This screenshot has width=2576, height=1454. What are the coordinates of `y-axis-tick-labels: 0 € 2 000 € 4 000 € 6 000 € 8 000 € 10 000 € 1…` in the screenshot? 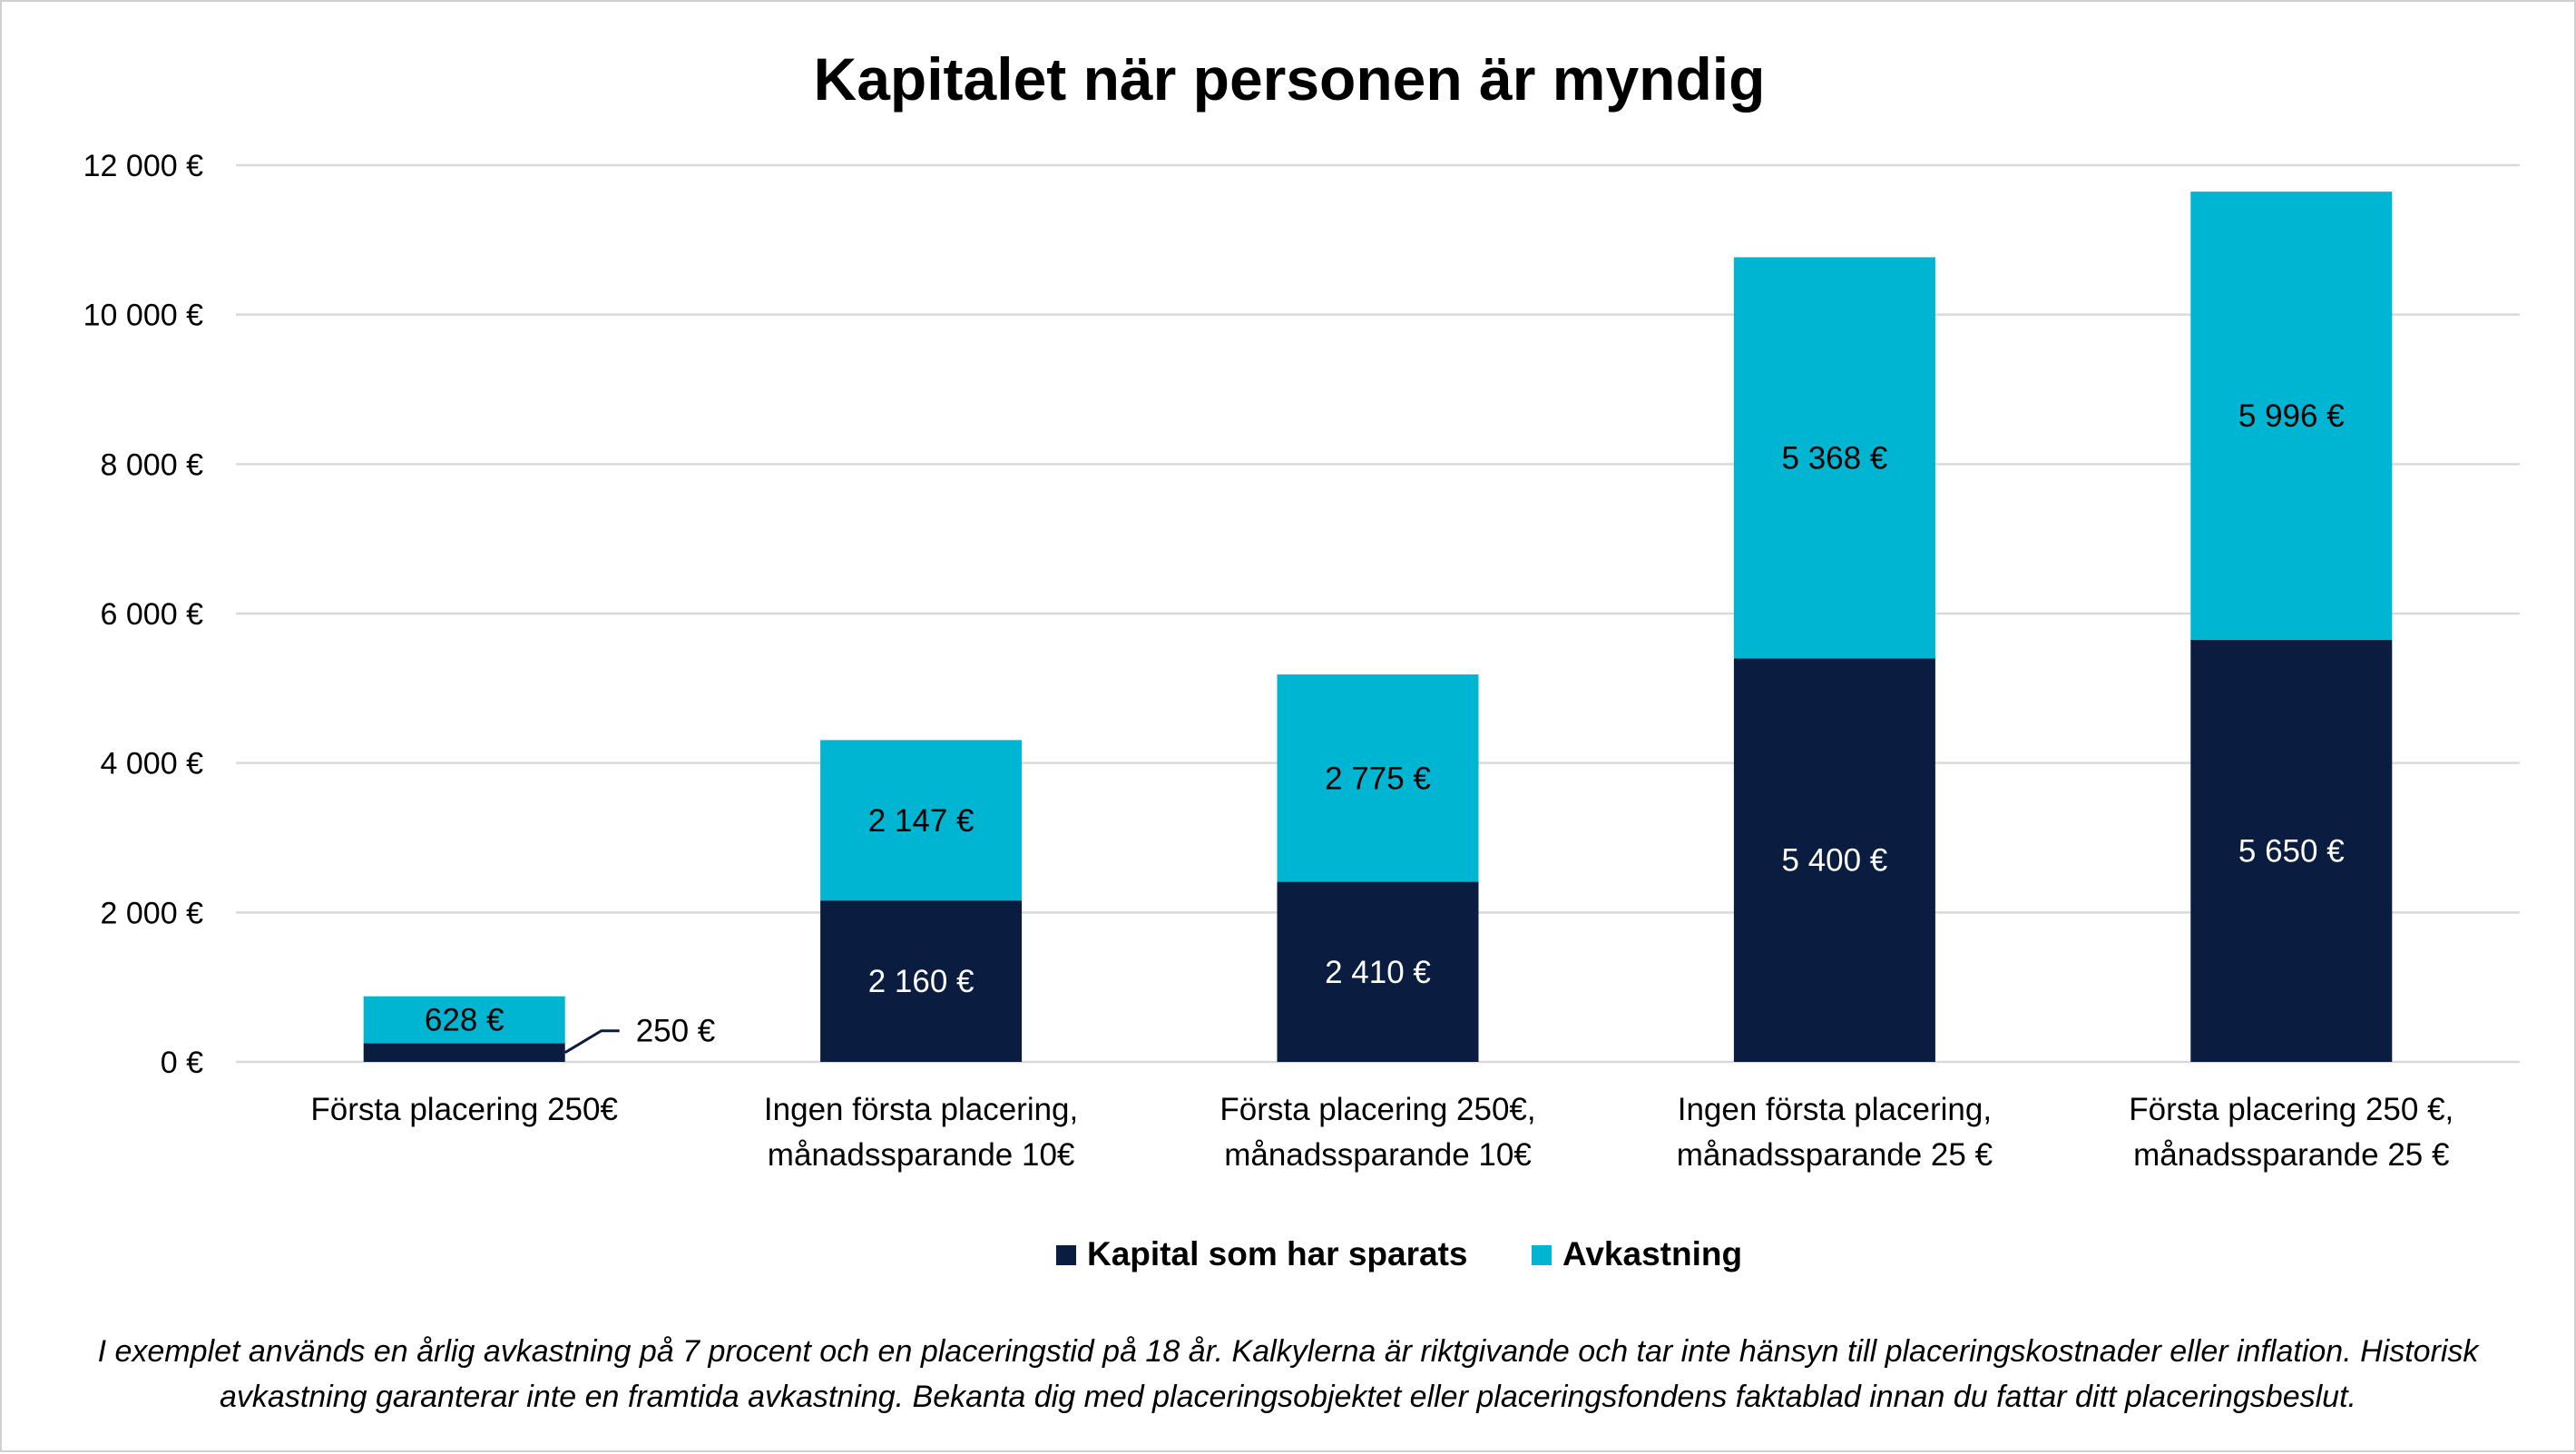 It's located at (143, 614).